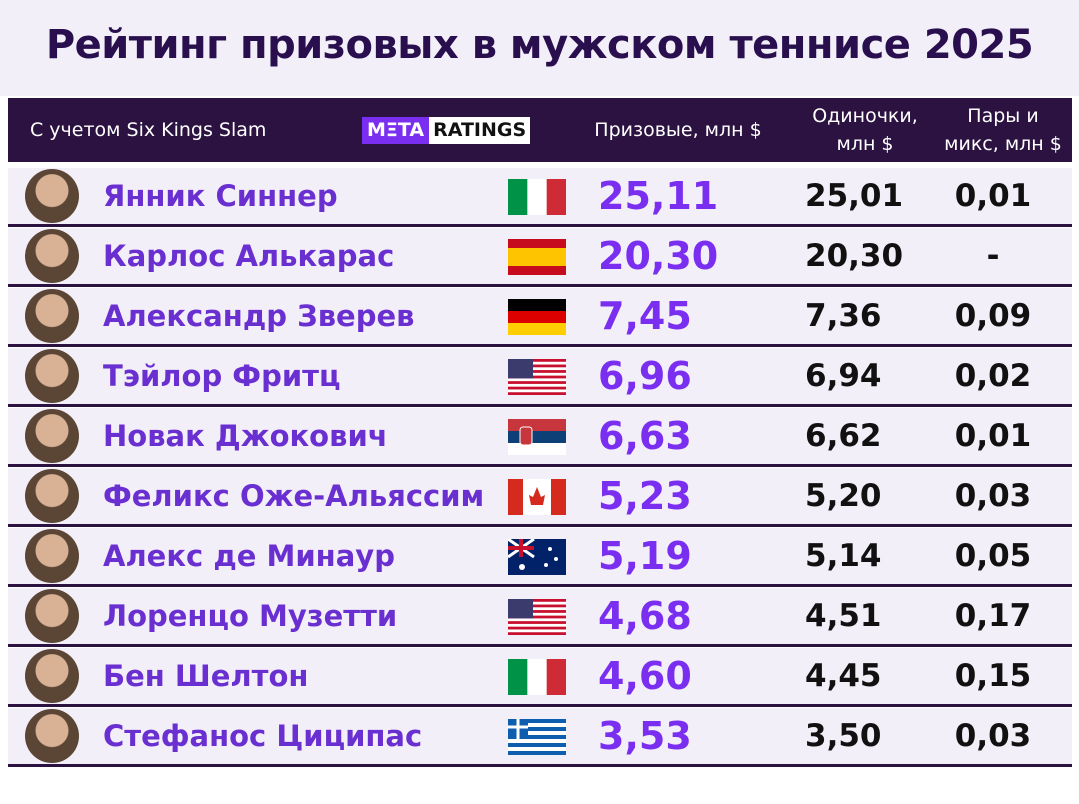  I want to click on column-header: Призовые, млн $, so click(678, 130).